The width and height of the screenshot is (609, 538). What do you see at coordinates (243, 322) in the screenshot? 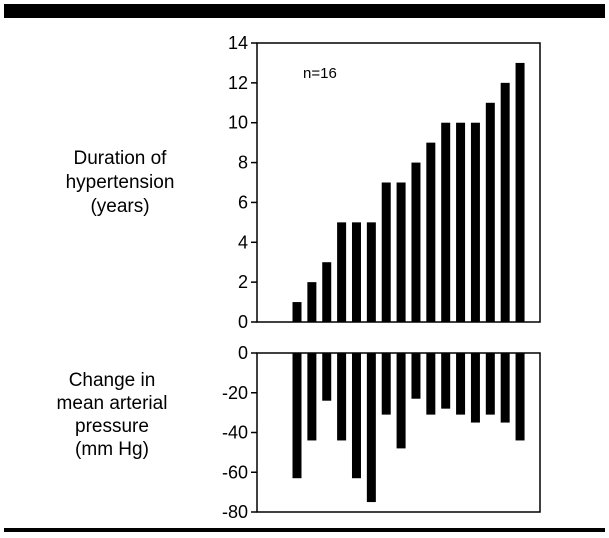
I see `duration-y-tick-label: 0` at bounding box center [243, 322].